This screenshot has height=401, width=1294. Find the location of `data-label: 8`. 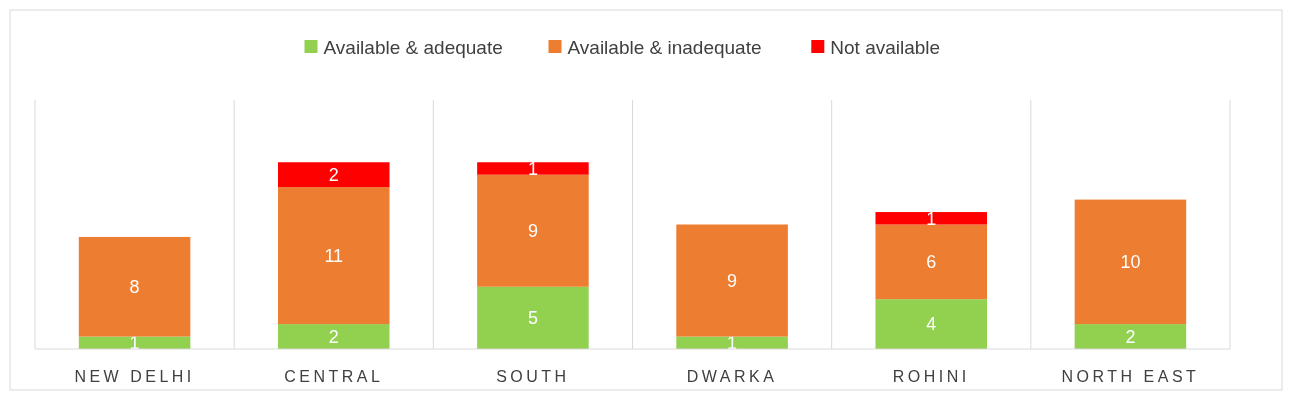

data-label: 8 is located at coordinates (134, 287).